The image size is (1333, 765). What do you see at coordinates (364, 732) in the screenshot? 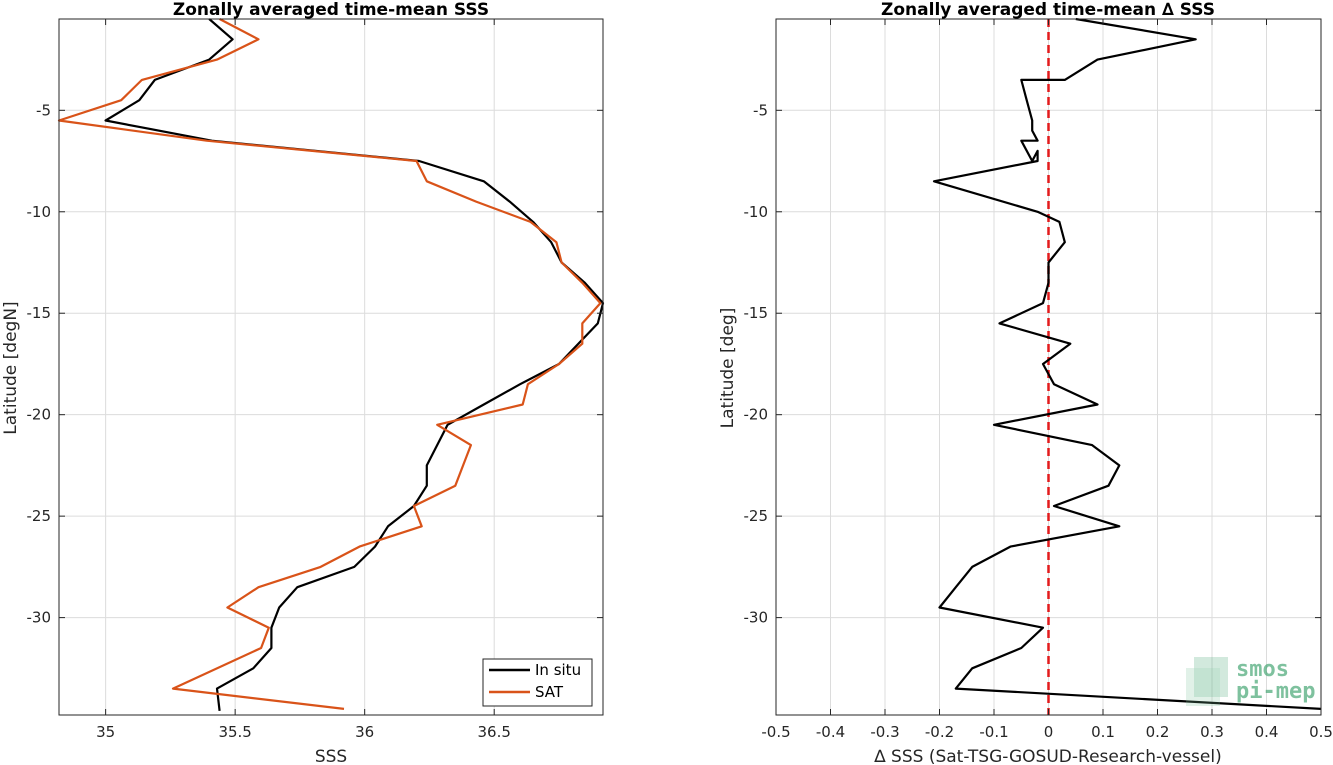
I see `x-tick-label: 36` at bounding box center [364, 732].